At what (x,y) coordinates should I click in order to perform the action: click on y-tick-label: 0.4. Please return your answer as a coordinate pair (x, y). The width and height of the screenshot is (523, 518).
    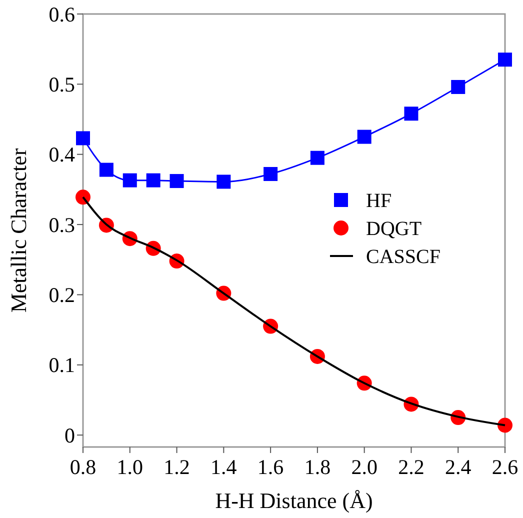
    Looking at the image, I should click on (62, 154).